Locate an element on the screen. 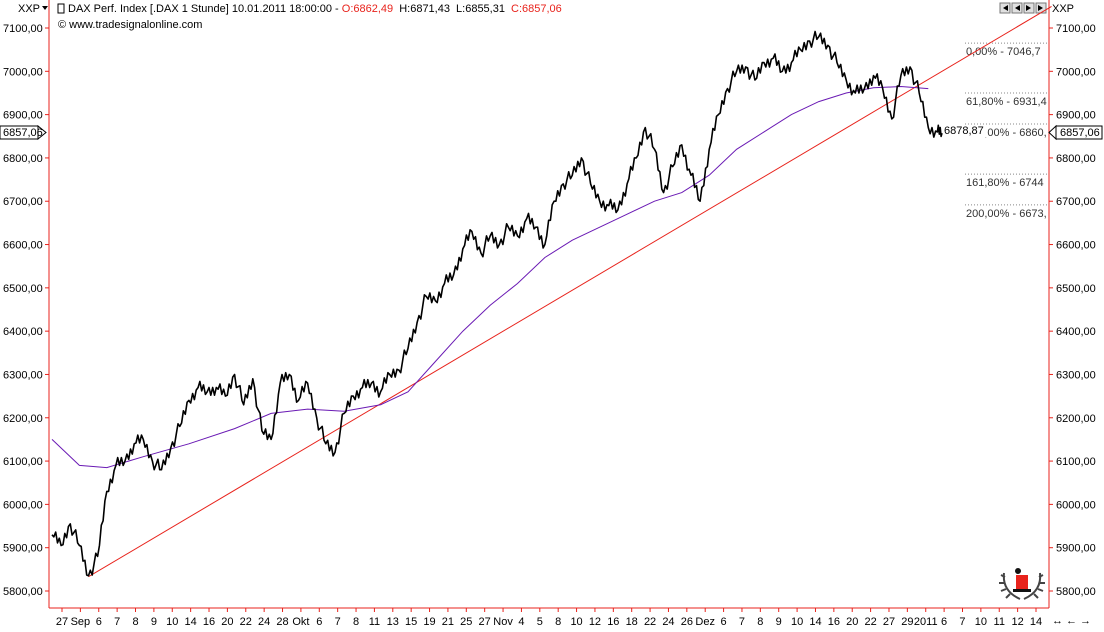 The width and height of the screenshot is (1104, 632). y-tick-label-left: 6200,00 is located at coordinates (23, 419).